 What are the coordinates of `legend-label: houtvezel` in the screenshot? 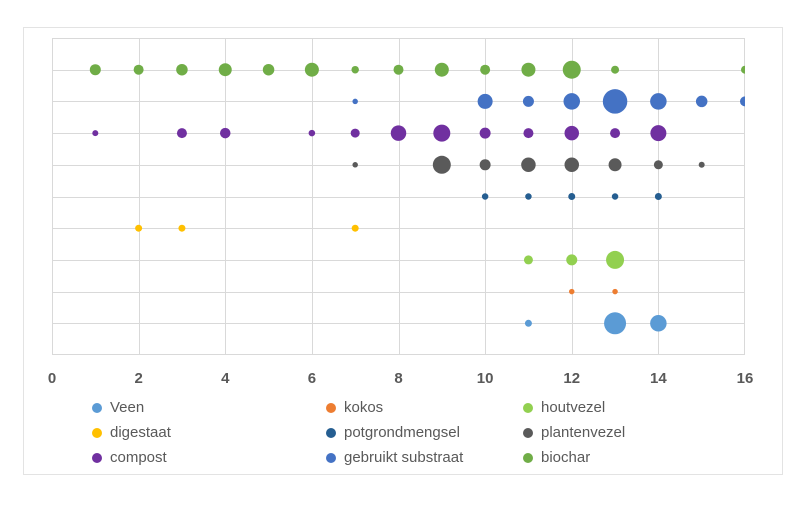 It's located at (573, 407).